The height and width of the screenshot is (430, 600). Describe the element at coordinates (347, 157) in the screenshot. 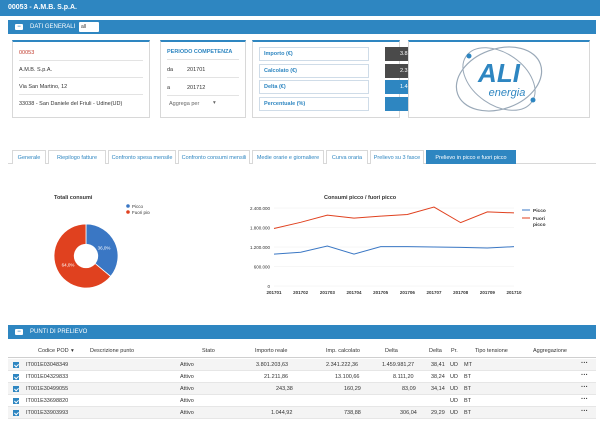

I see `tab-curva-oraria: Curva oraria` at that location.